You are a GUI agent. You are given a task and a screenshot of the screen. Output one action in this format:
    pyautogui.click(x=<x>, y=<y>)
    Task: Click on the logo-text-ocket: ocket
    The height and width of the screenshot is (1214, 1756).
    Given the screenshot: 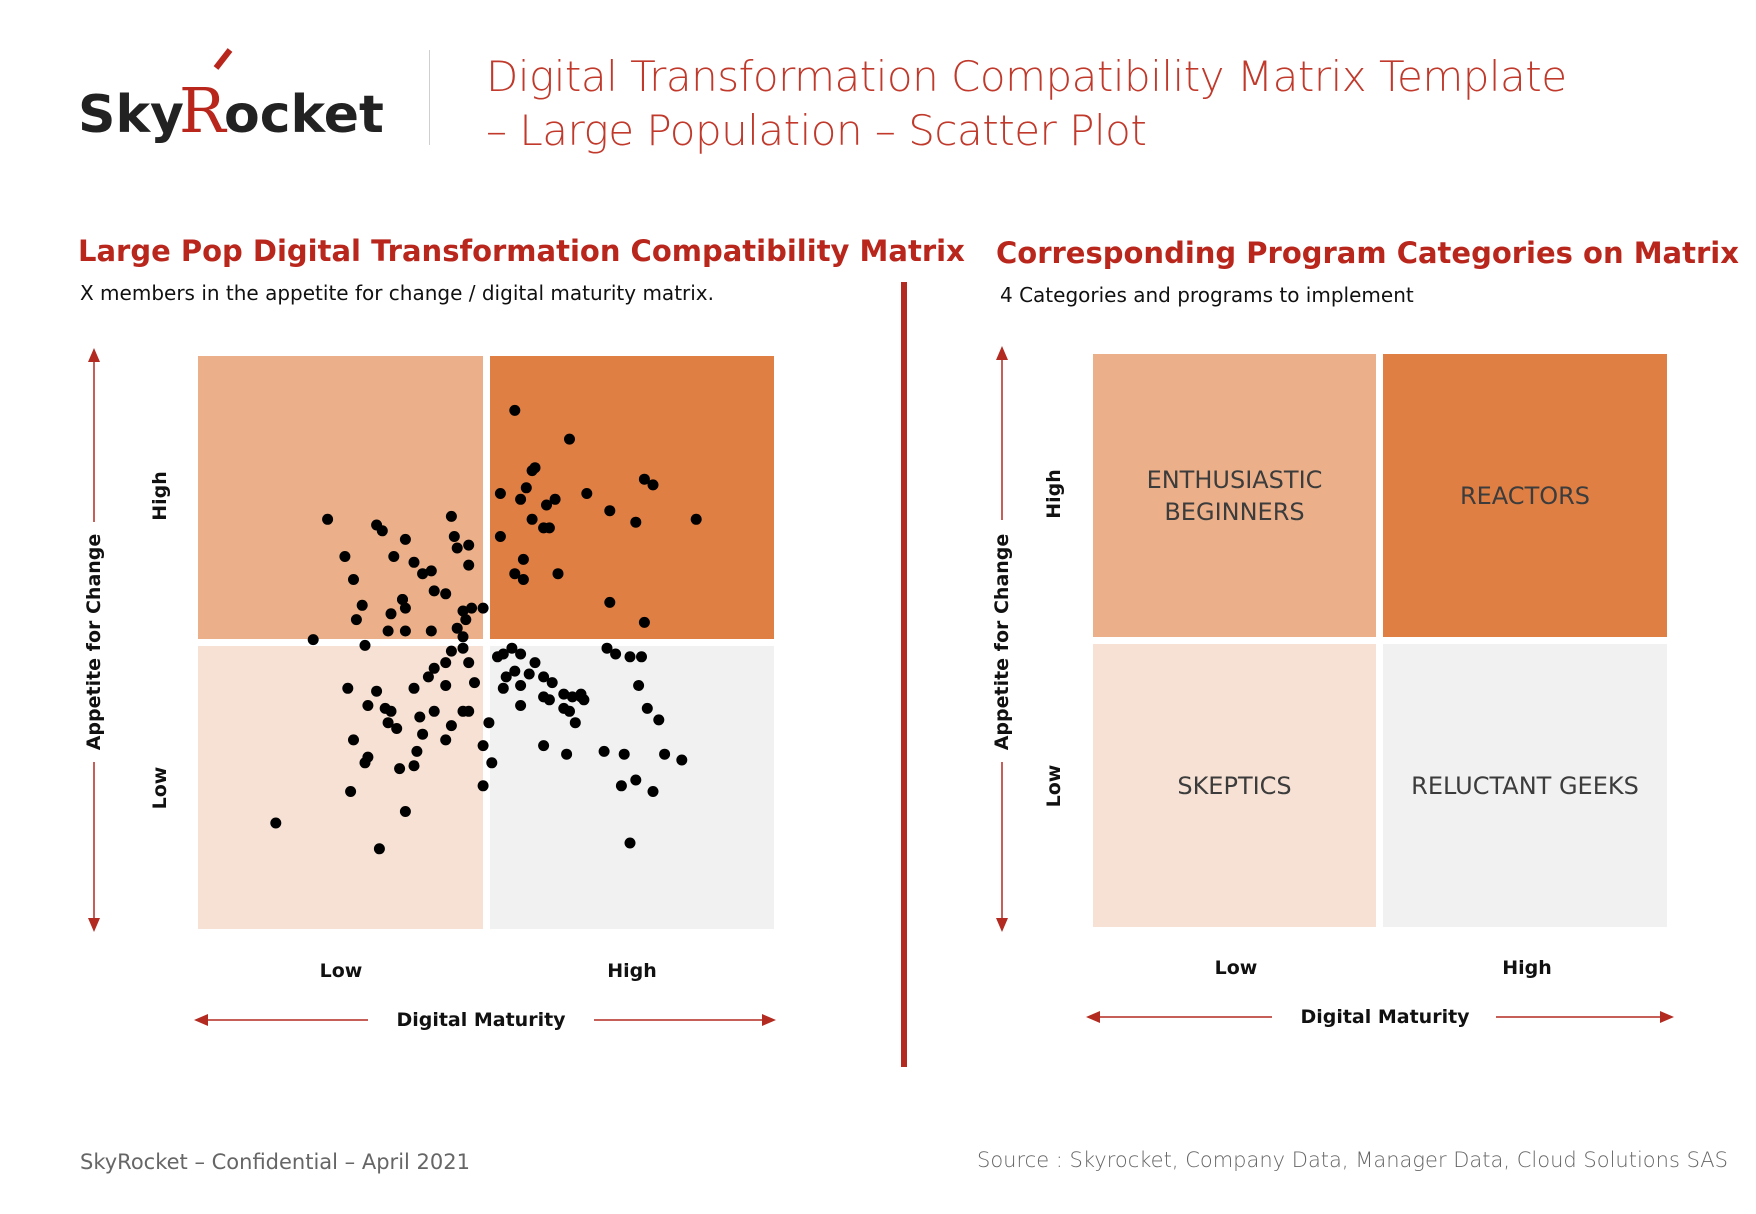 What is the action you would take?
    pyautogui.click(x=304, y=115)
    